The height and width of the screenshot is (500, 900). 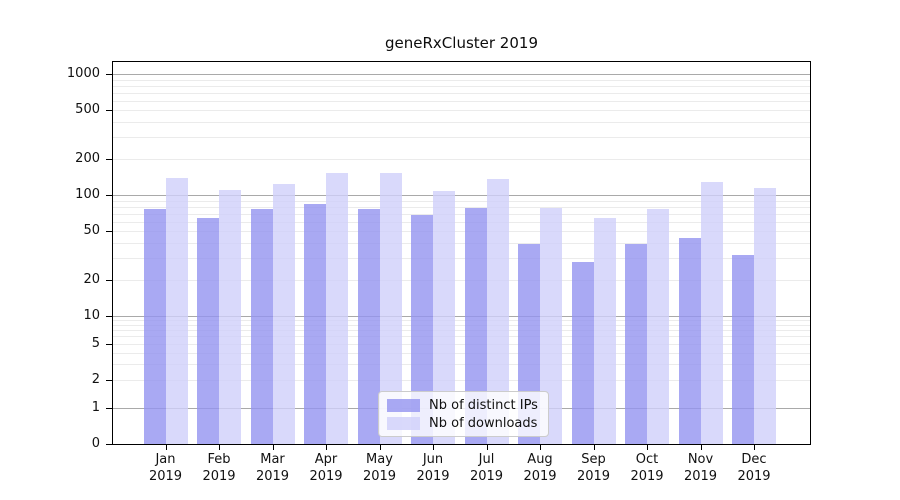 I want to click on x-tick-label-nov: Nov 2019, so click(x=701, y=468).